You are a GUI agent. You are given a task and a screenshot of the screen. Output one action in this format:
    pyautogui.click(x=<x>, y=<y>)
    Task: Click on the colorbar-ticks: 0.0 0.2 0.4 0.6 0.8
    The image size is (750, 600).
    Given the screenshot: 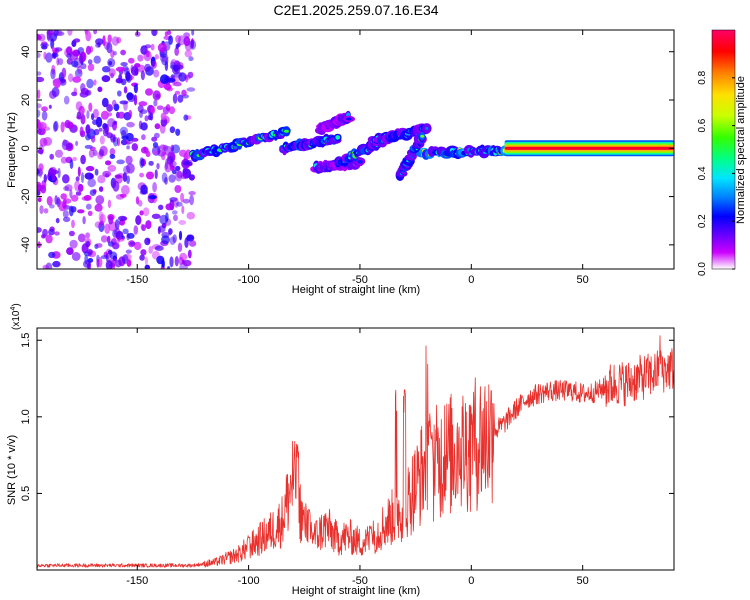 What is the action you would take?
    pyautogui.click(x=716, y=173)
    